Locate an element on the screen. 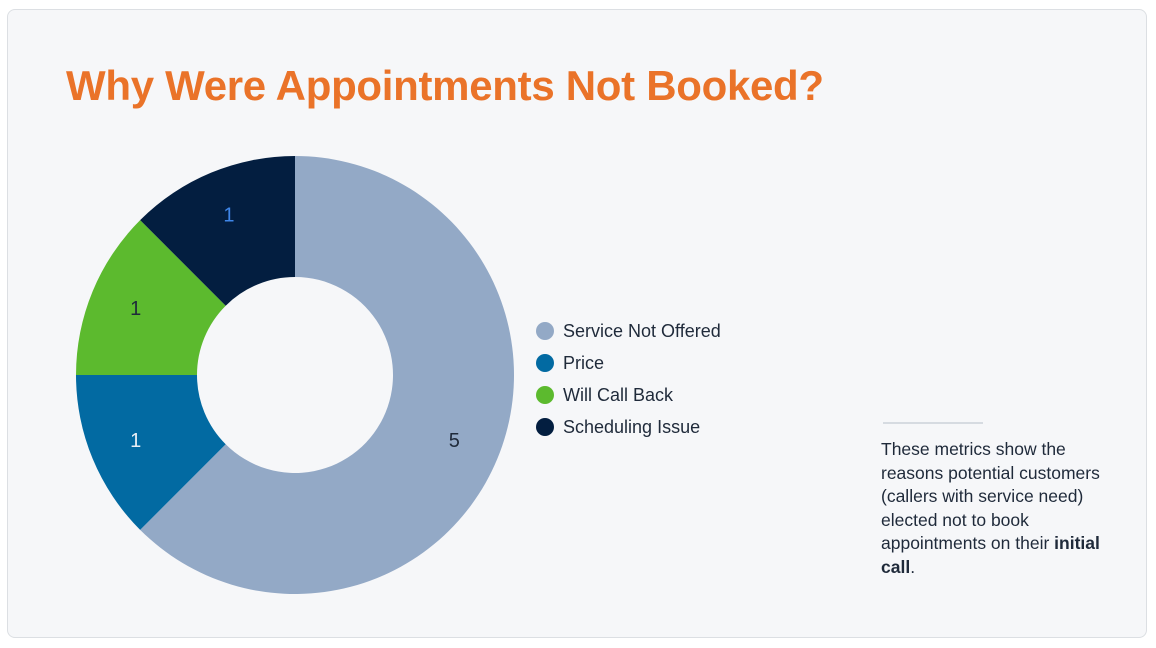 This screenshot has width=1156, height=648. legend-label: Service Not Offered is located at coordinates (642, 330).